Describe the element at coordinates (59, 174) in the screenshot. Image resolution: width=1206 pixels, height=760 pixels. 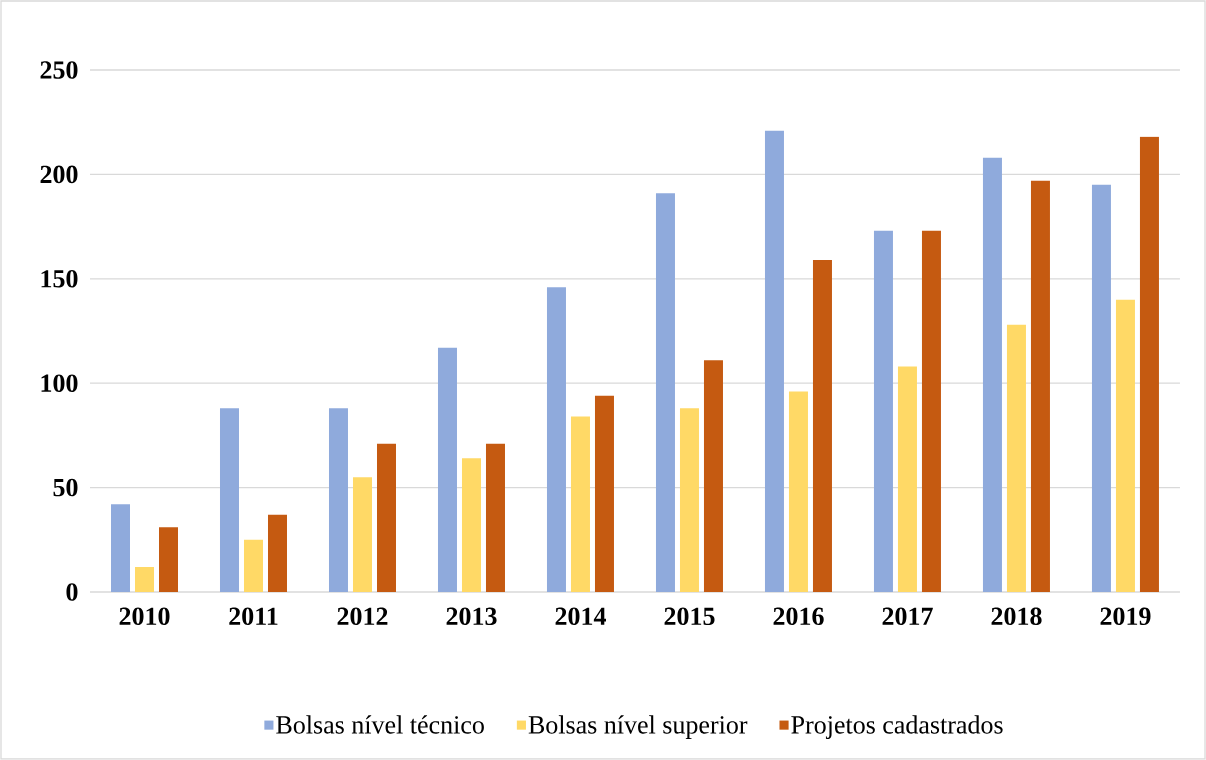
I see `y-tick-label: 200` at that location.